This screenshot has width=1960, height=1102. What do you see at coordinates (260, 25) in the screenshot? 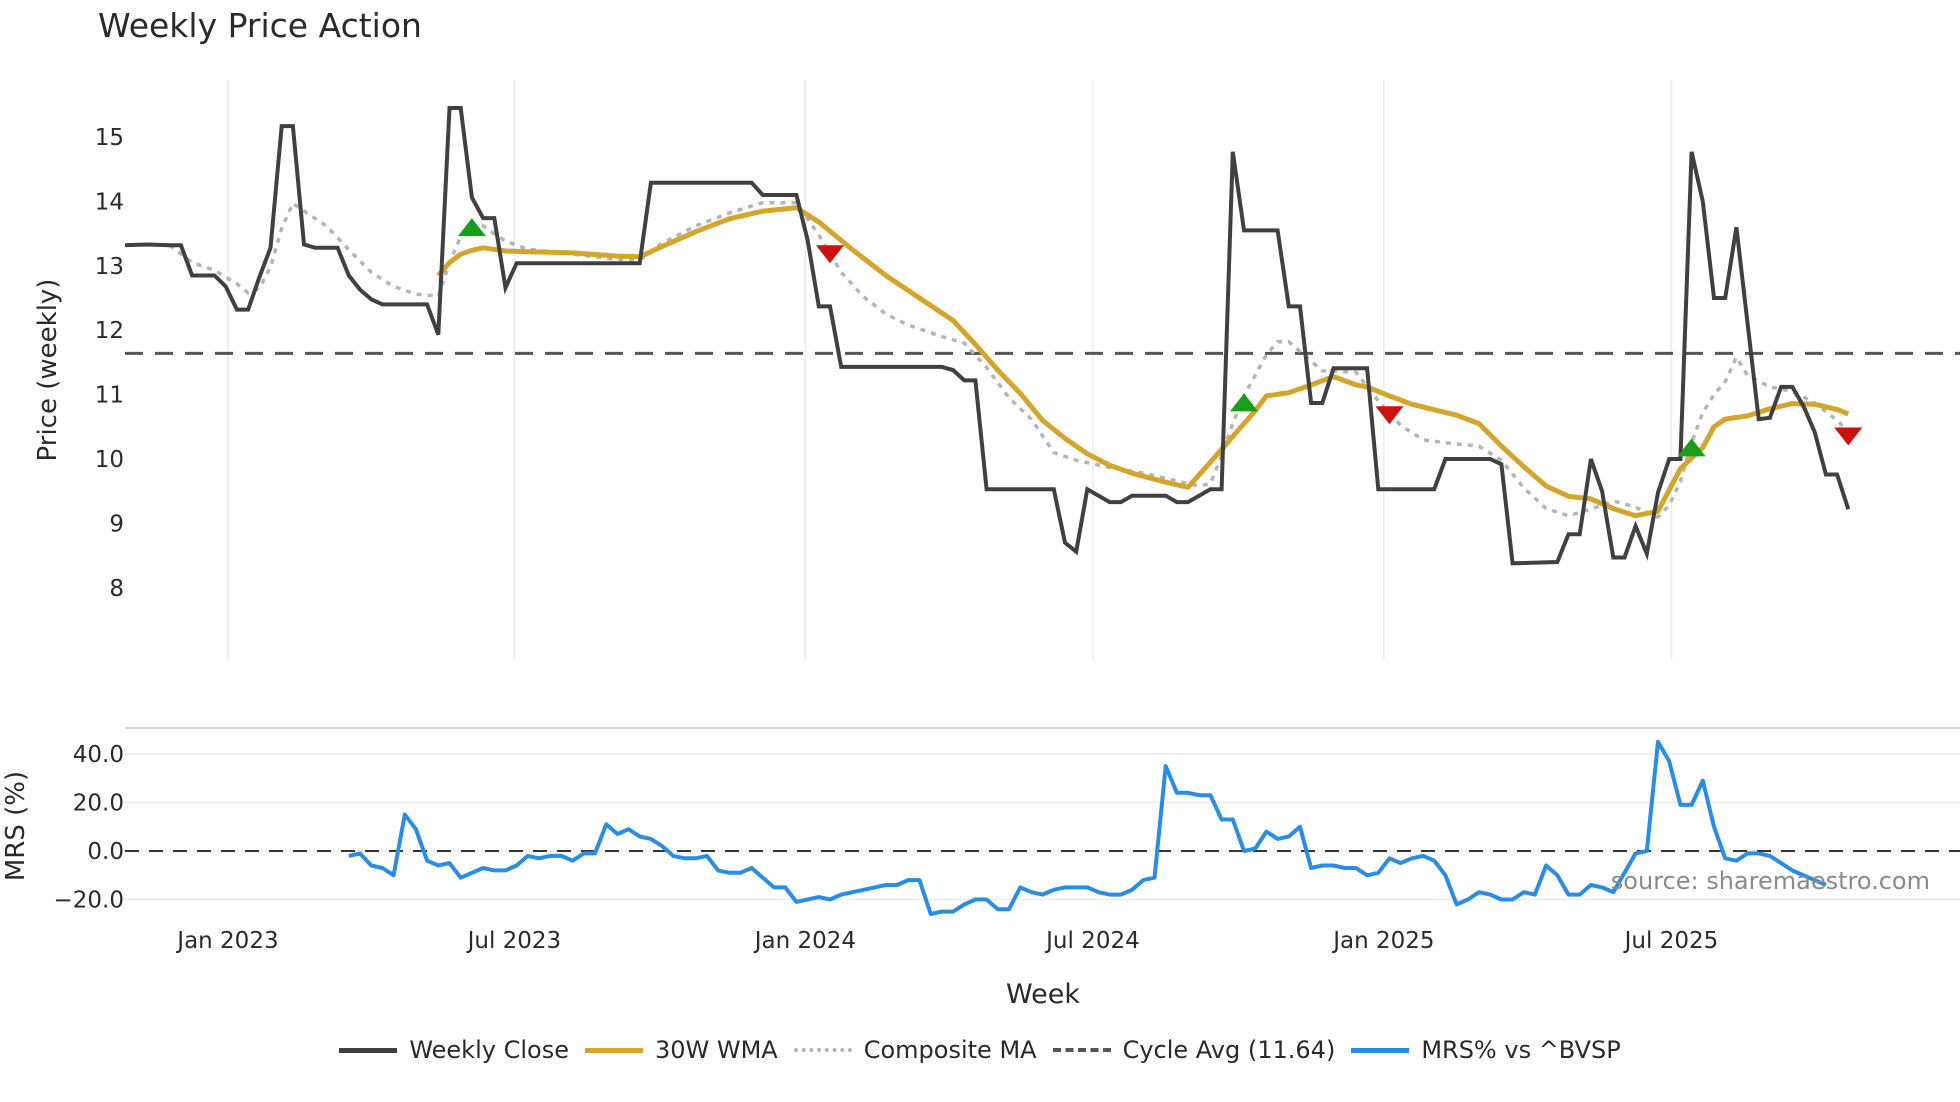
I see `chart-title: Weekly Price Action` at bounding box center [260, 25].